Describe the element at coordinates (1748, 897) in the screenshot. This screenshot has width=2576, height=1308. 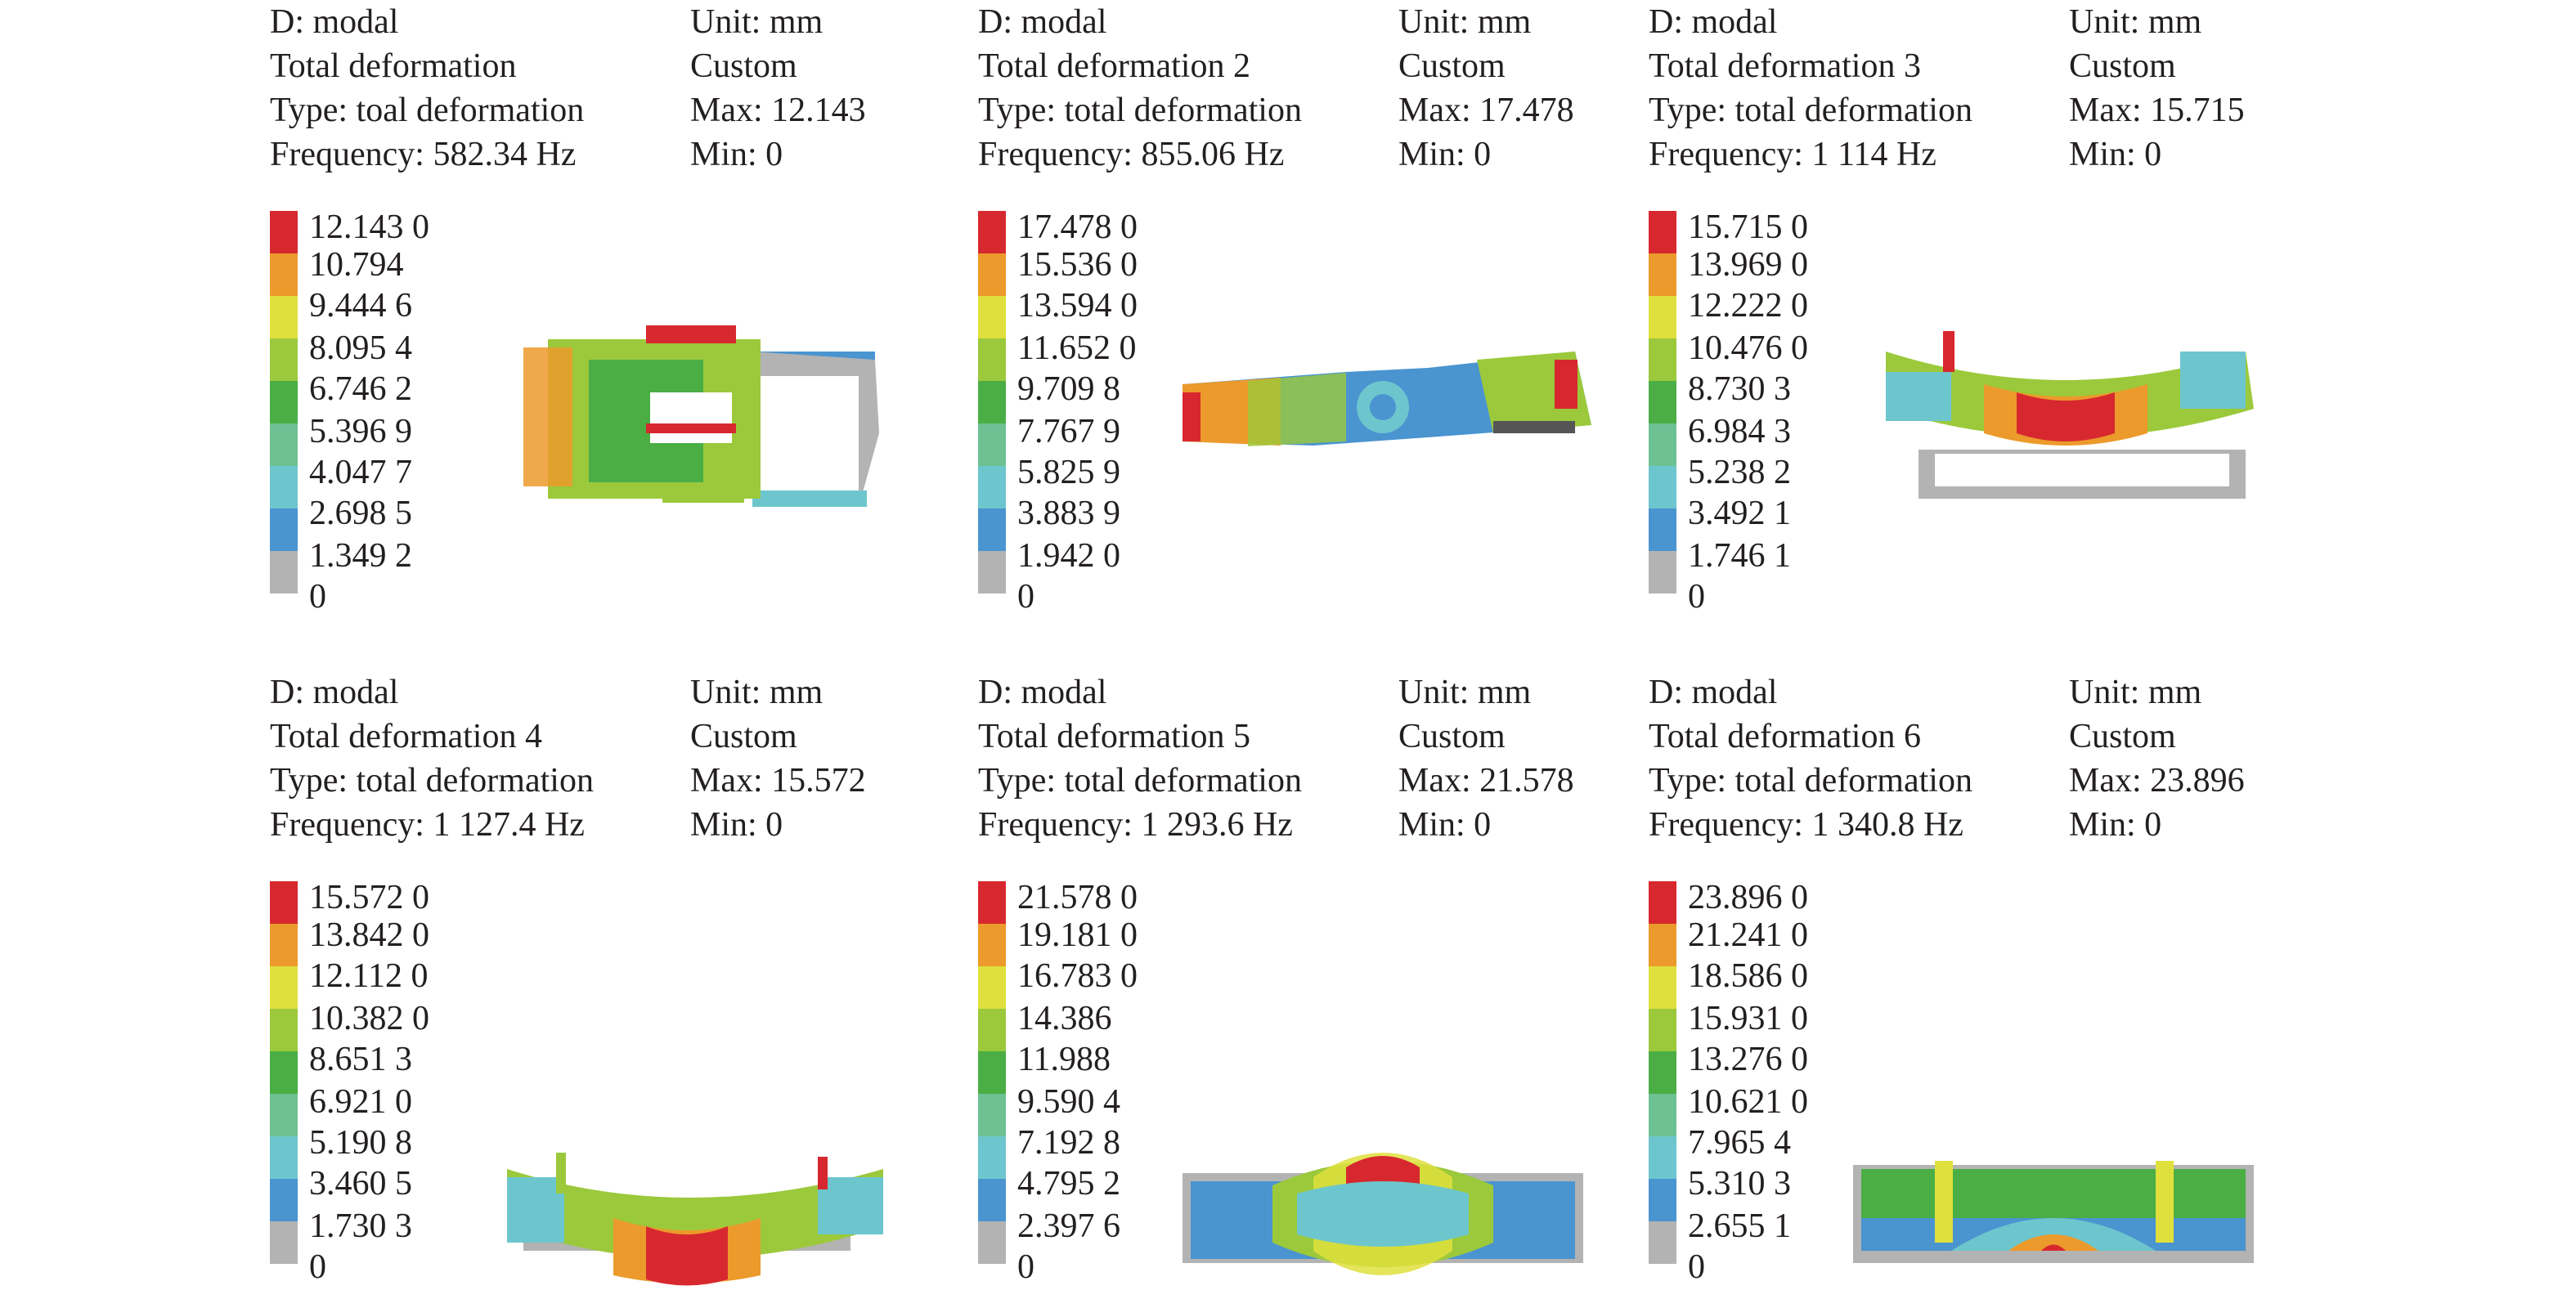
I see `legend-value: 23.896 0` at that location.